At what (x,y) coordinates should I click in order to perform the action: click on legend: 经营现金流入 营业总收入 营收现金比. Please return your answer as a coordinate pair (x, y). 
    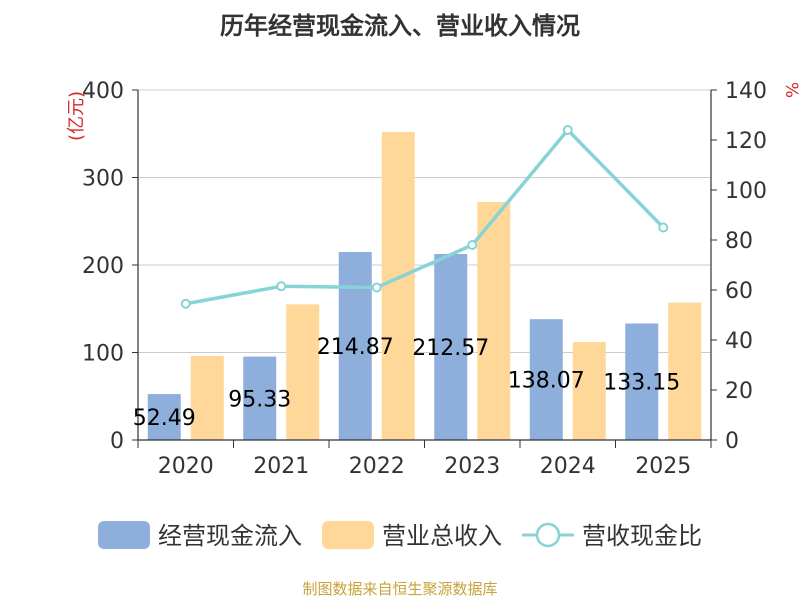
    Looking at the image, I should click on (400, 535).